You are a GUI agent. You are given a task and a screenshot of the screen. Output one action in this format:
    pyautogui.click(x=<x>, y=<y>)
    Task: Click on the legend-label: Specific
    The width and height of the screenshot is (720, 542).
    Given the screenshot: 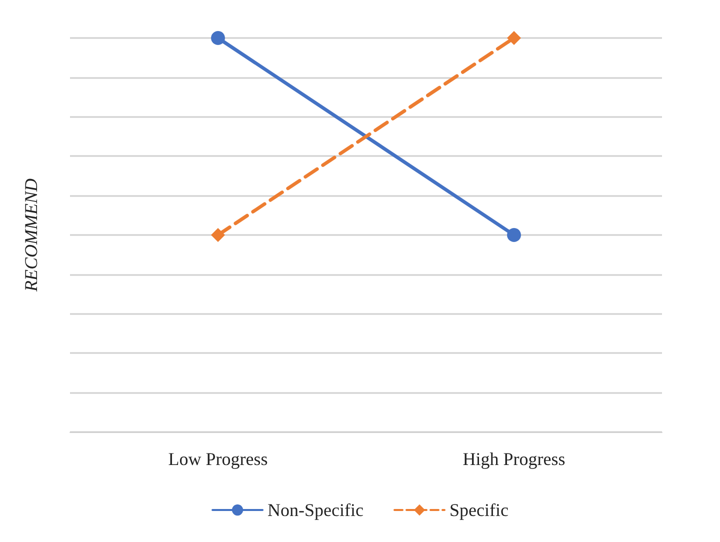 What is the action you would take?
    pyautogui.click(x=478, y=510)
    